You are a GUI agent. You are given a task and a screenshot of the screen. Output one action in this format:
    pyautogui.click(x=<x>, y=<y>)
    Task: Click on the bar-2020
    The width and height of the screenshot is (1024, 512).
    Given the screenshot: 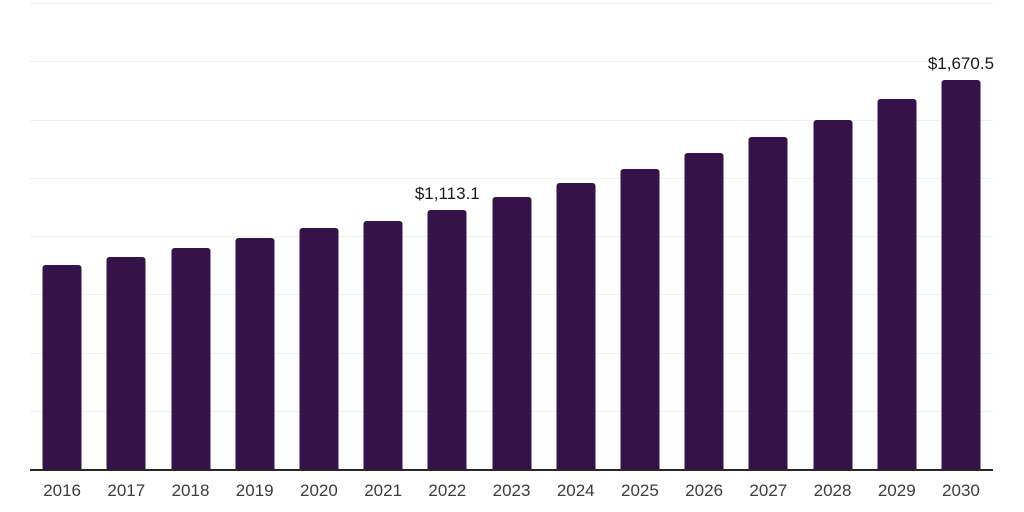 What is the action you would take?
    pyautogui.click(x=319, y=348)
    